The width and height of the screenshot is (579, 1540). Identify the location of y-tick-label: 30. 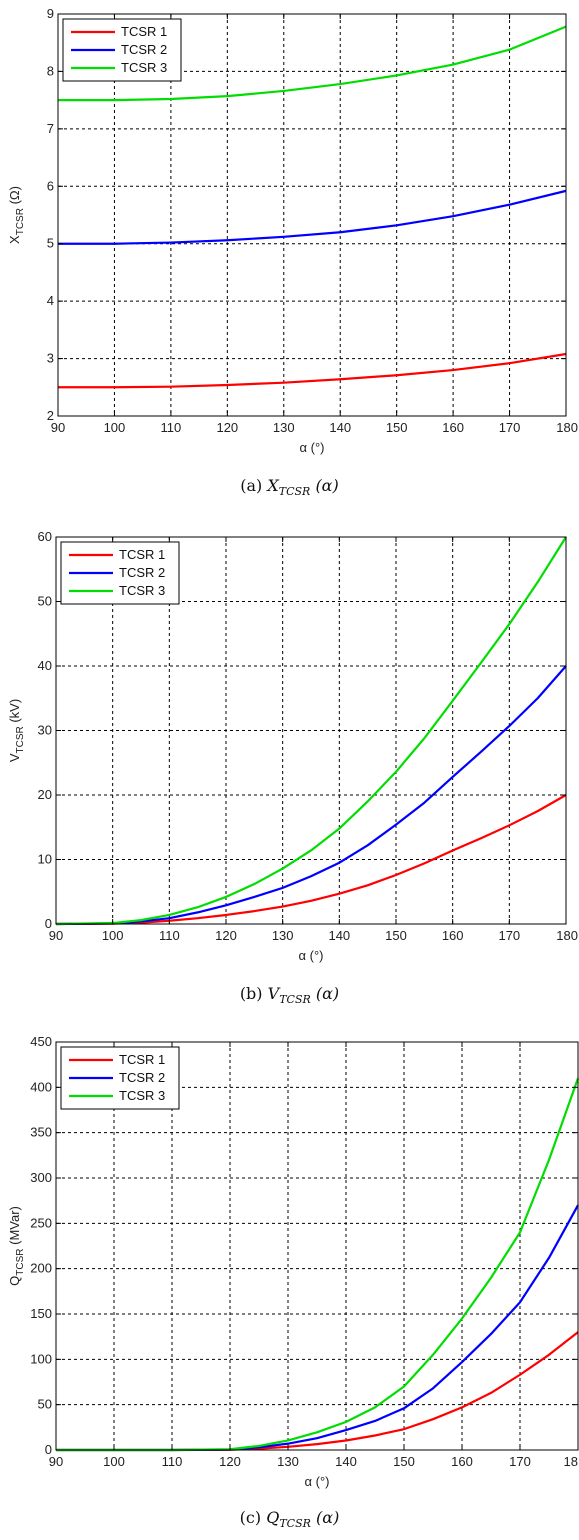
(45, 730).